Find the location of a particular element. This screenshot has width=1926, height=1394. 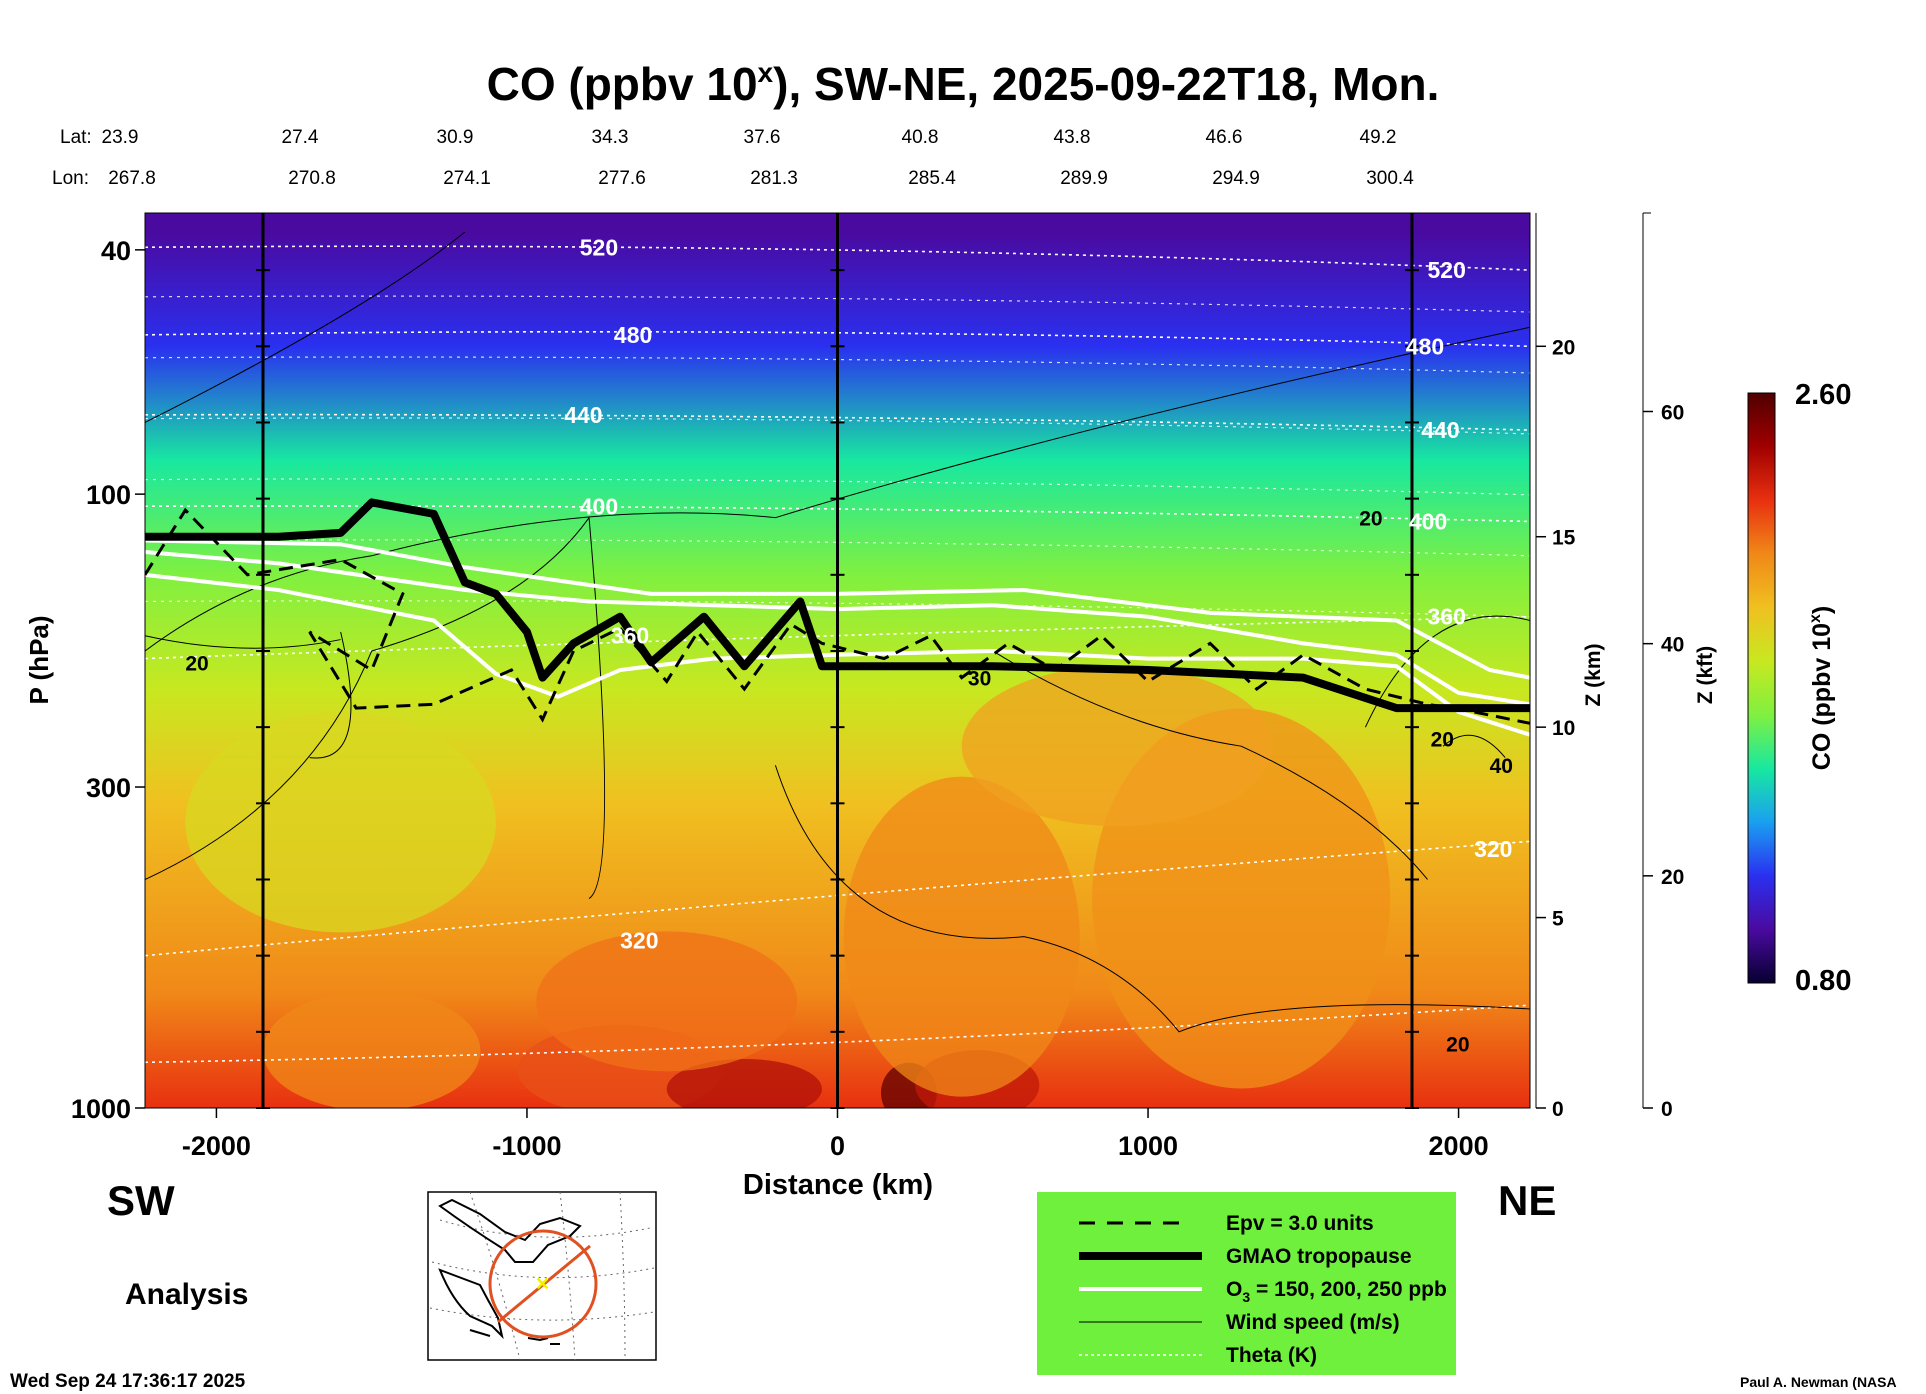

lon-value: 277.6 is located at coordinates (622, 178).